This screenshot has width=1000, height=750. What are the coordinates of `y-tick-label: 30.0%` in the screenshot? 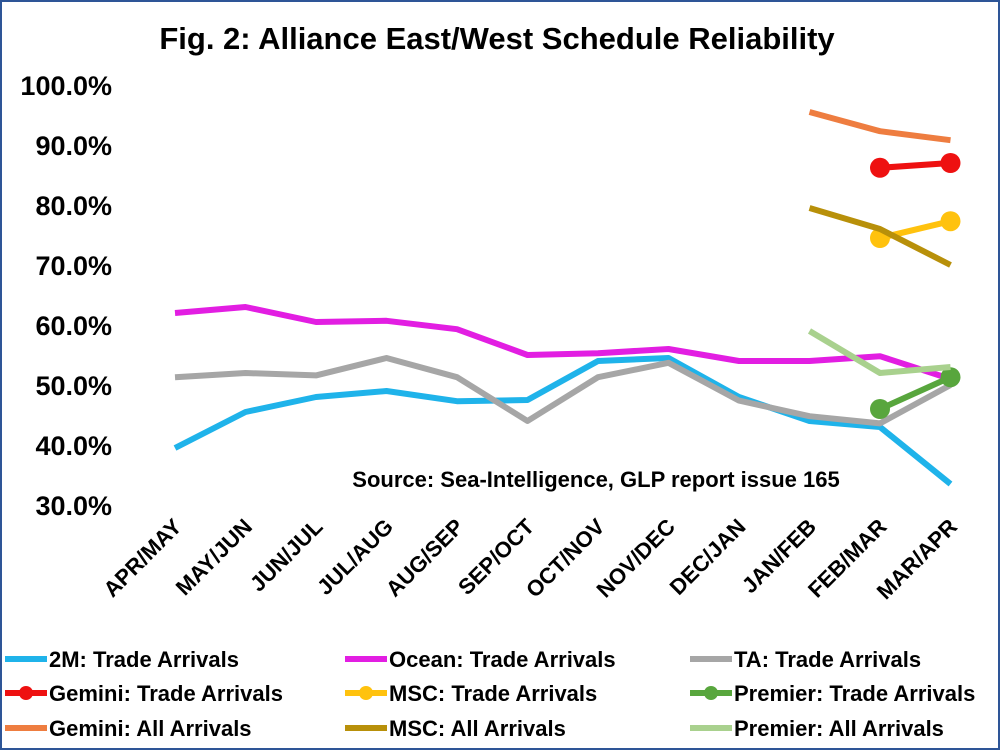 It's located at (73, 506).